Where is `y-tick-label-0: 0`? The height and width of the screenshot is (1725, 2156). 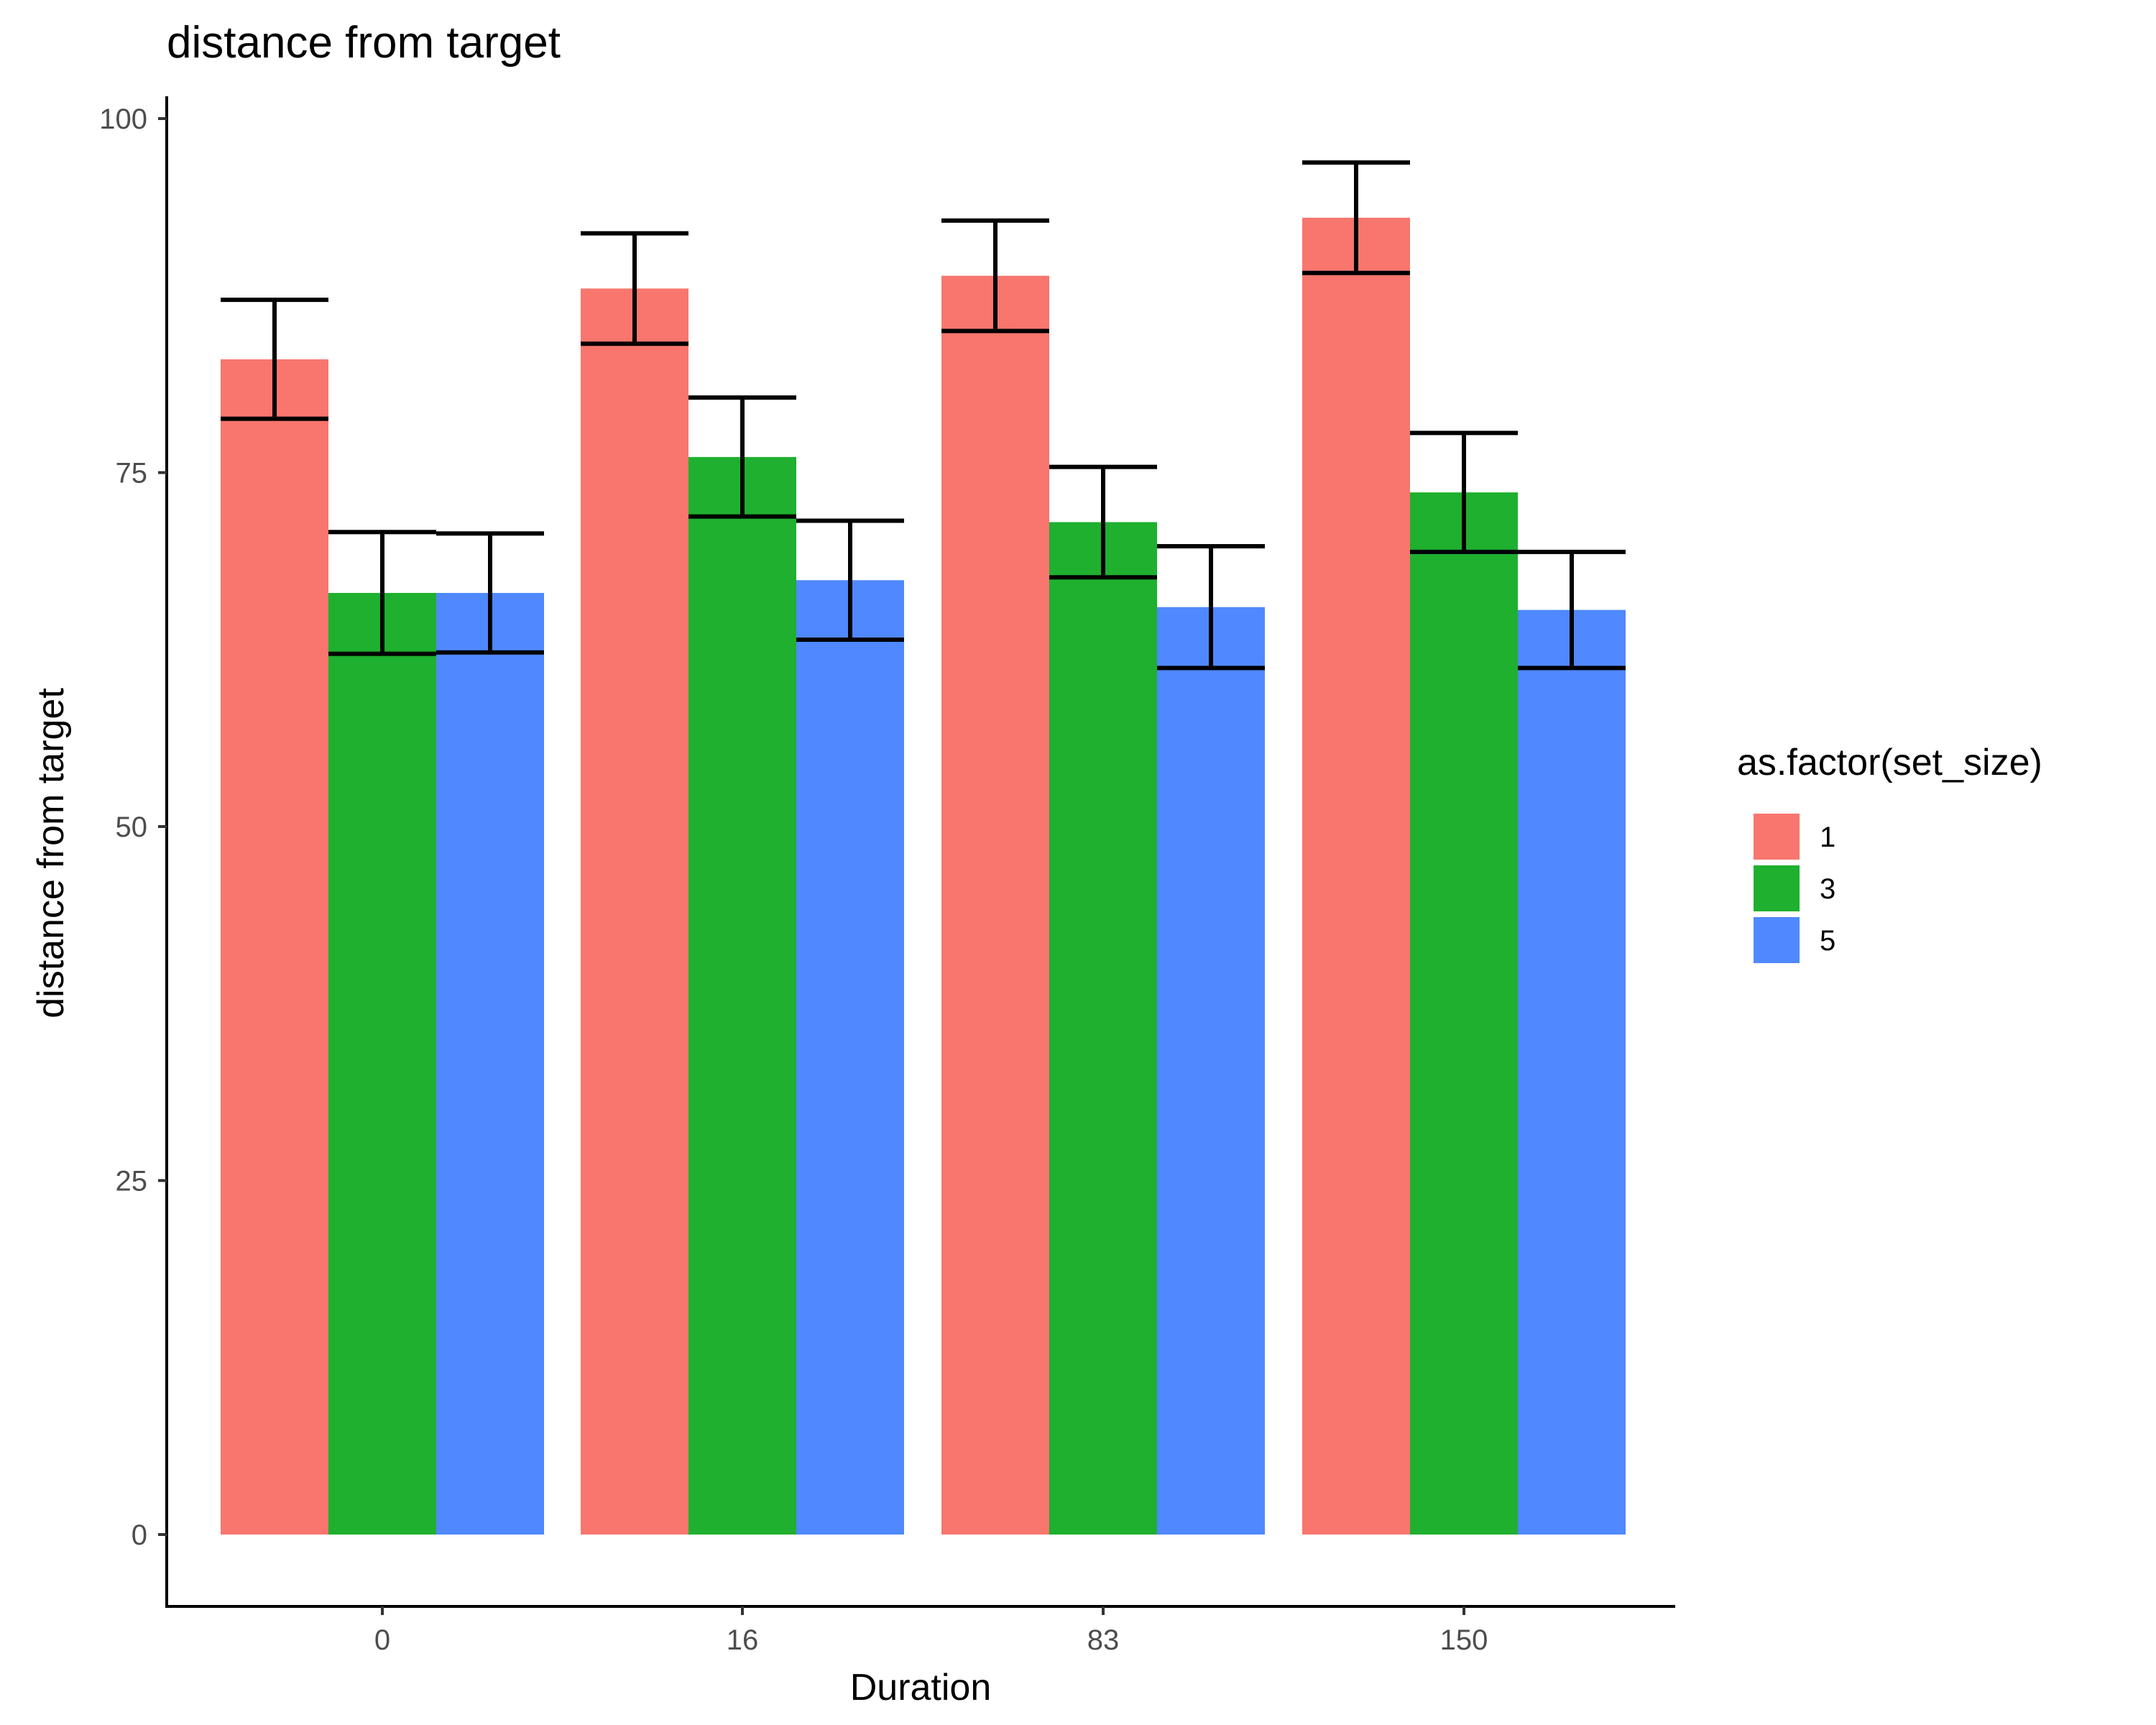
y-tick-label-0: 0 is located at coordinates (139, 1535).